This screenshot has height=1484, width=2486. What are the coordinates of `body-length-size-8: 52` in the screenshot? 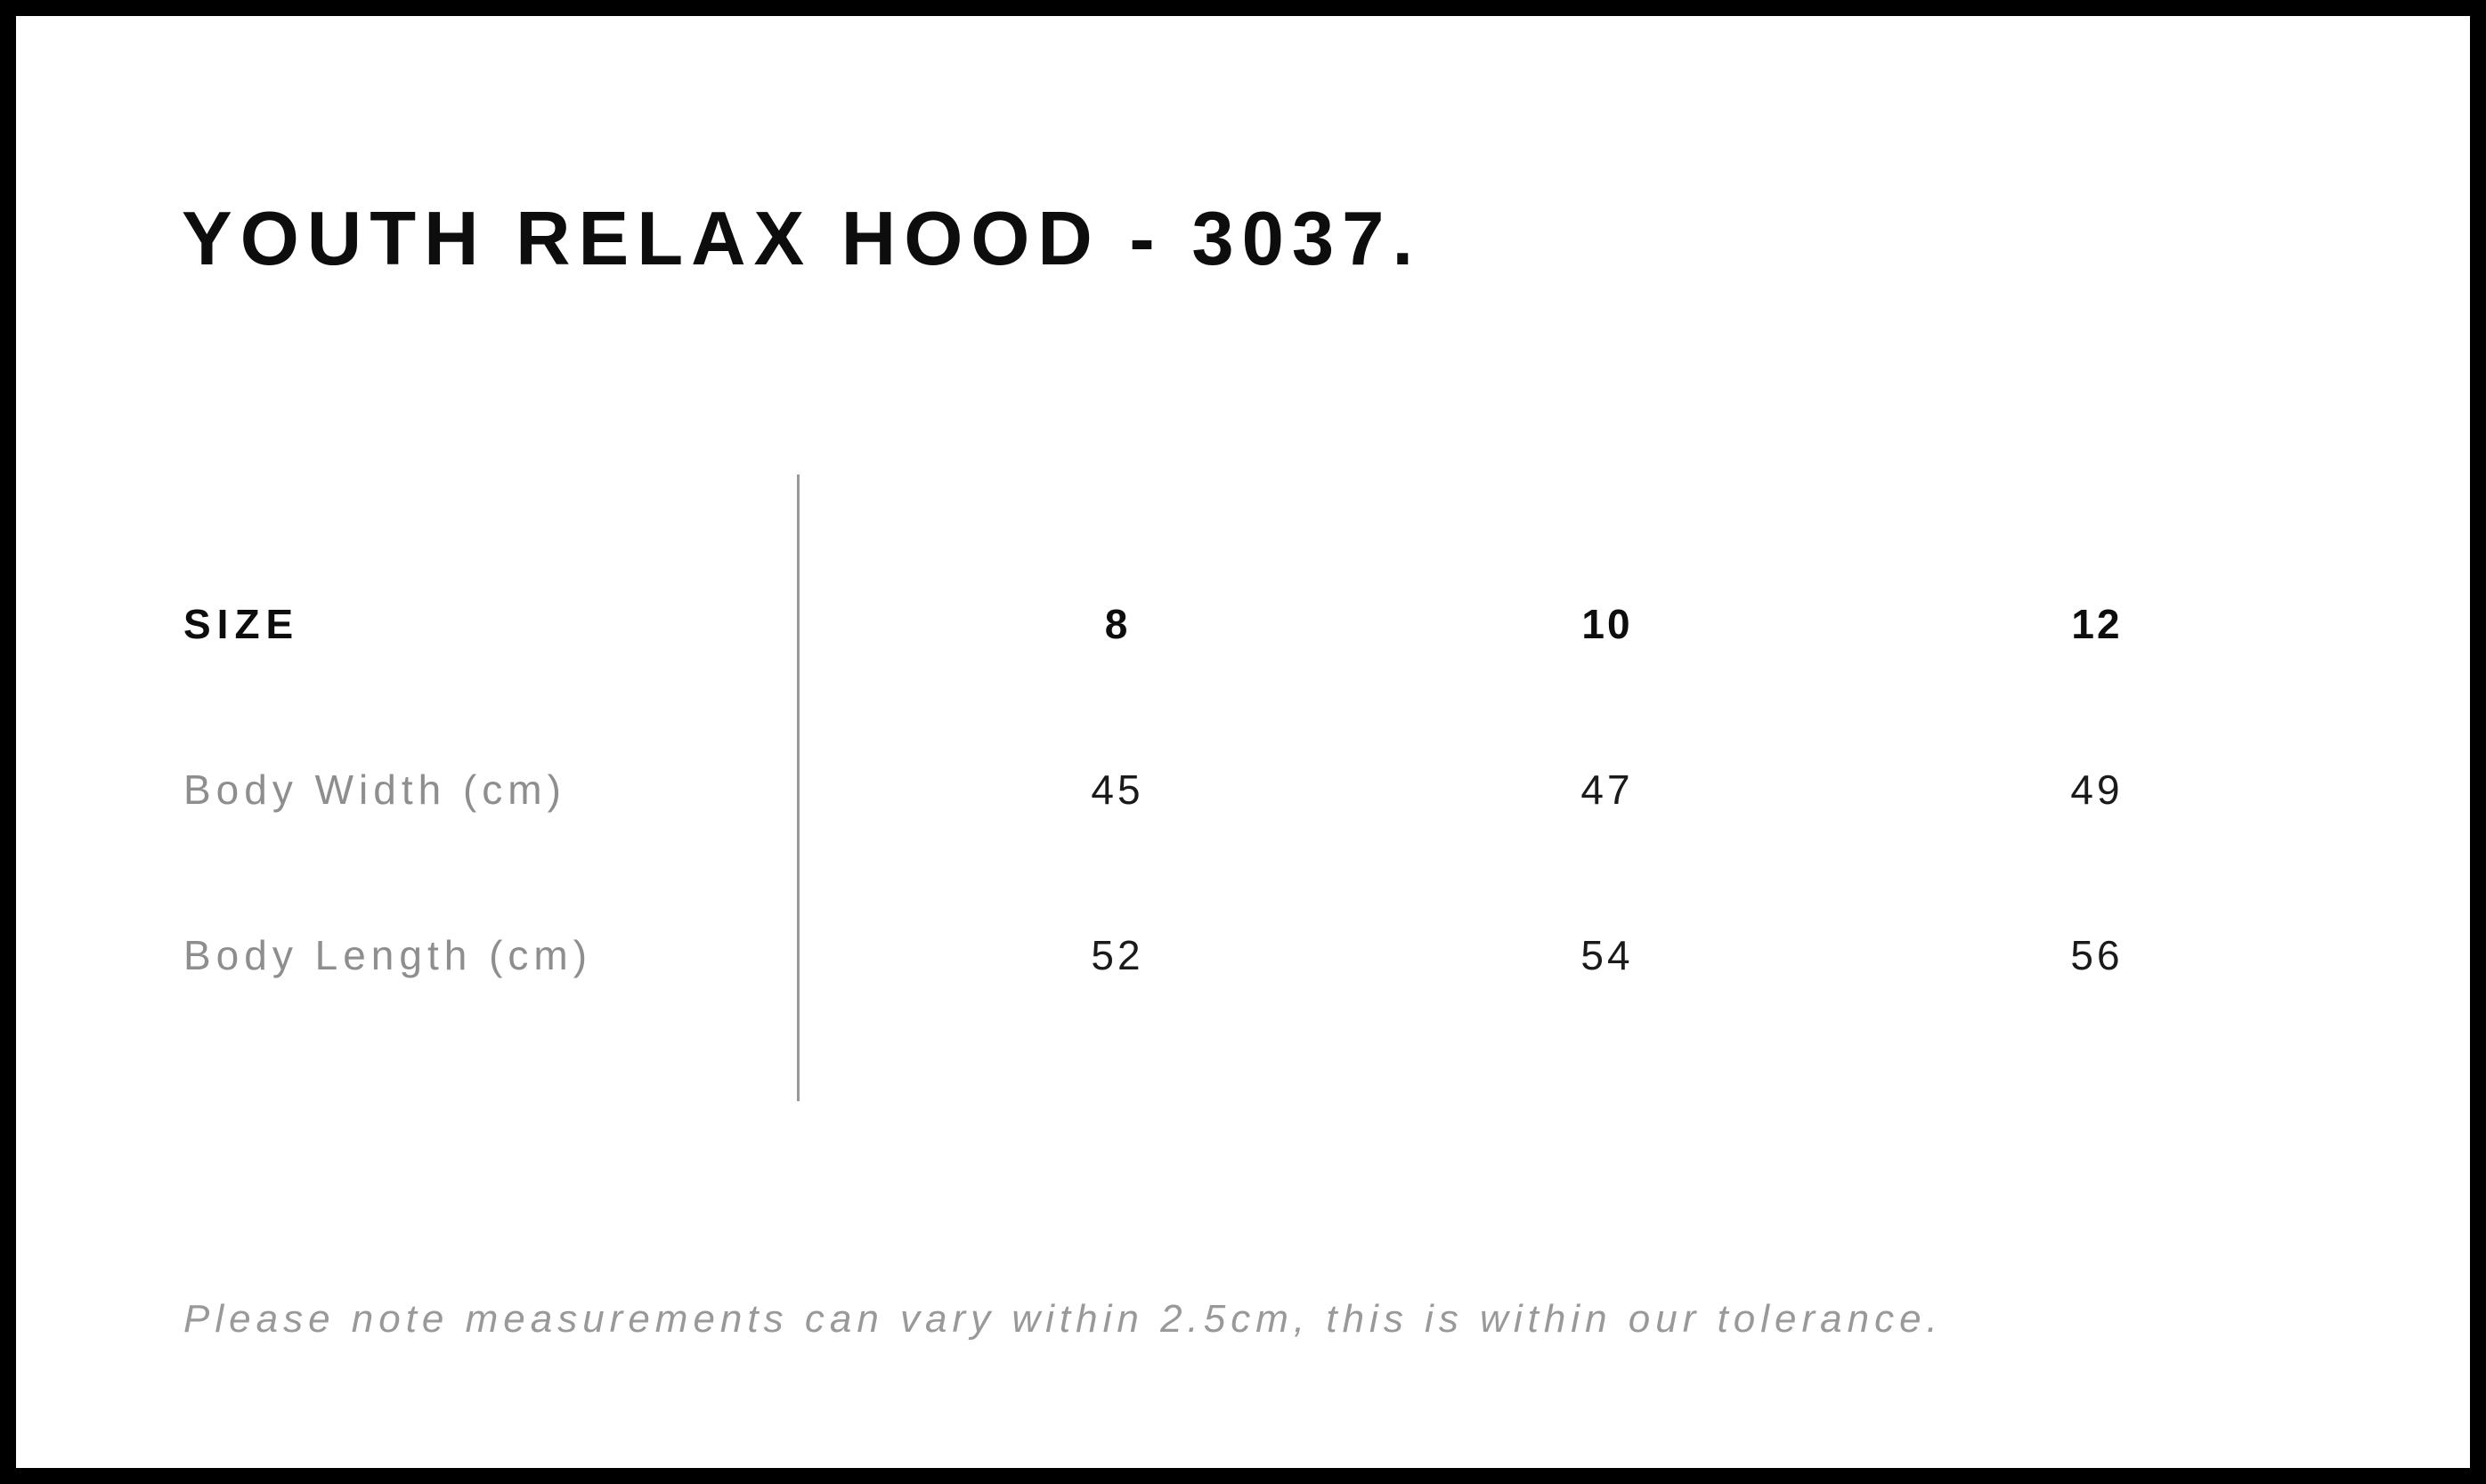 It's located at (1117, 955).